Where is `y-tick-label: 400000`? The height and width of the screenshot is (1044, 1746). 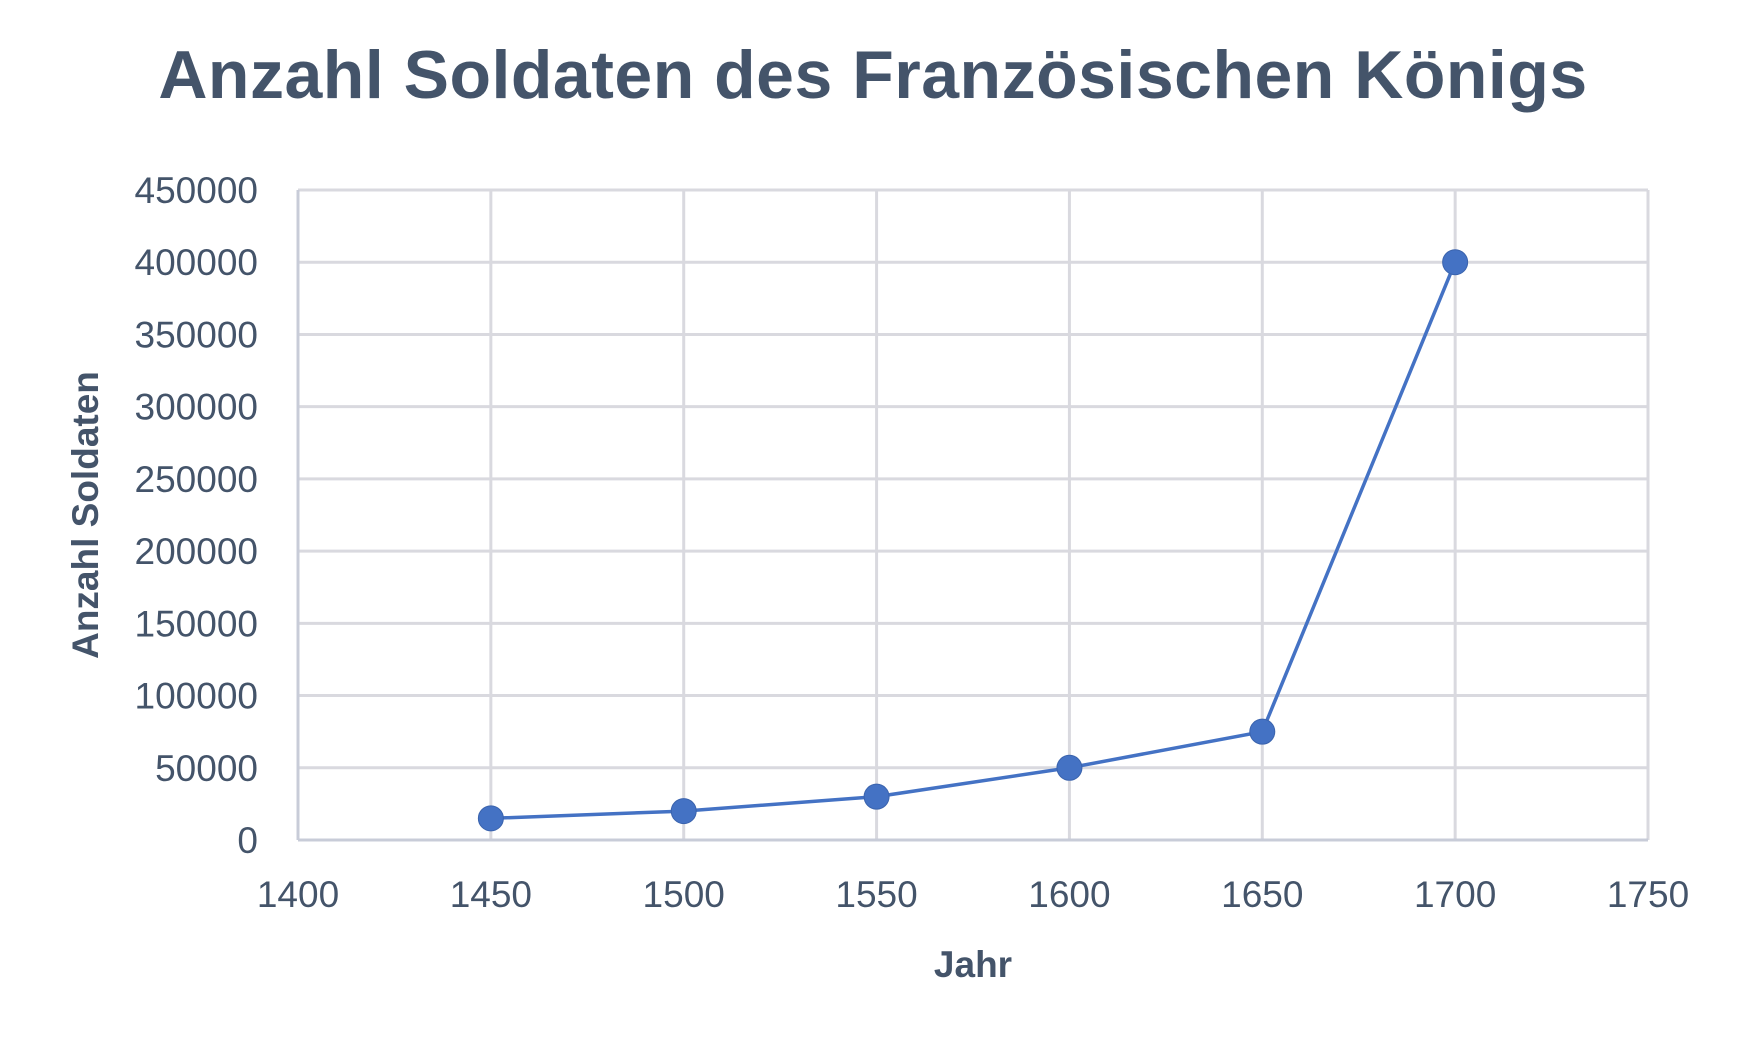 y-tick-label: 400000 is located at coordinates (196, 262).